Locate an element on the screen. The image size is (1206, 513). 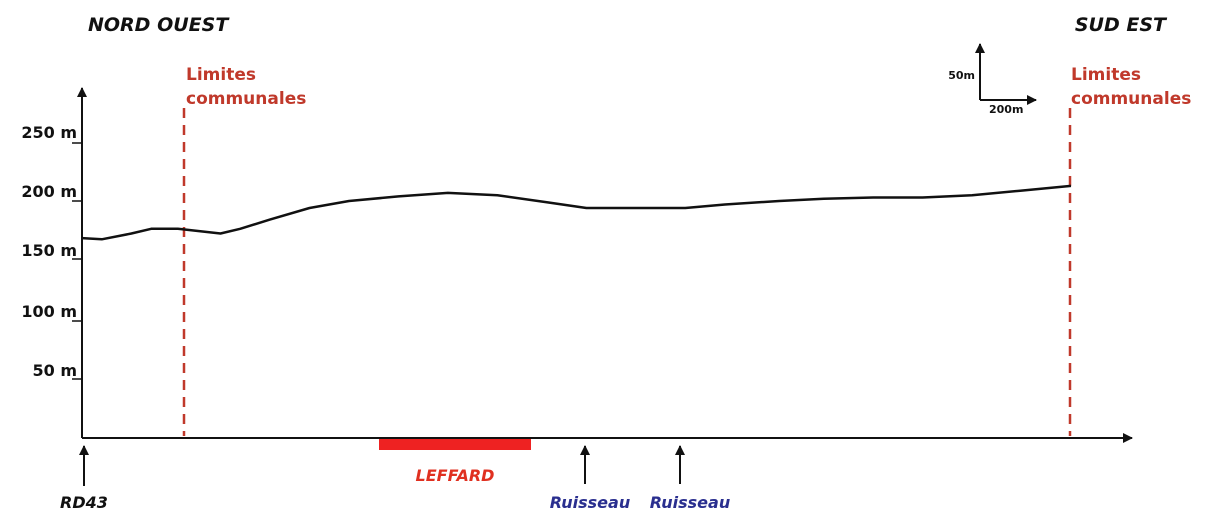
rd43-label: RD43 is located at coordinates (84, 502).